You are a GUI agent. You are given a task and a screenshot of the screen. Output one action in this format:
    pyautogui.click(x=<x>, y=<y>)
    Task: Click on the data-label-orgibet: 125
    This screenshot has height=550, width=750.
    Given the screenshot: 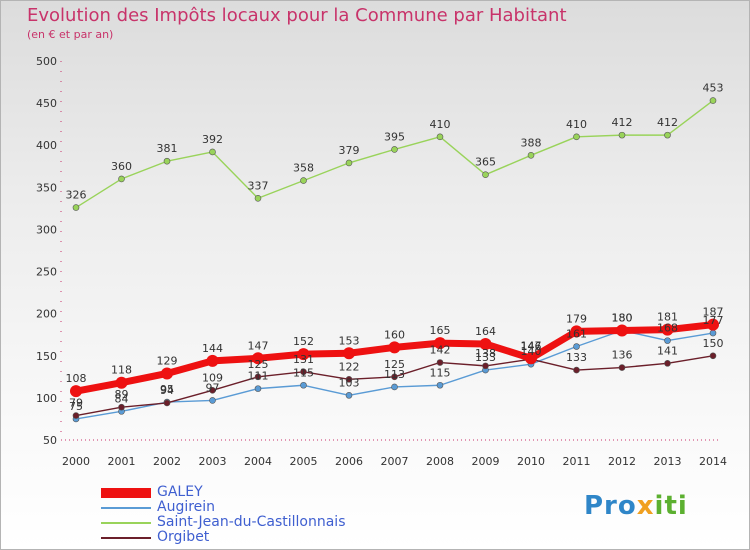 What is the action you would take?
    pyautogui.click(x=258, y=364)
    